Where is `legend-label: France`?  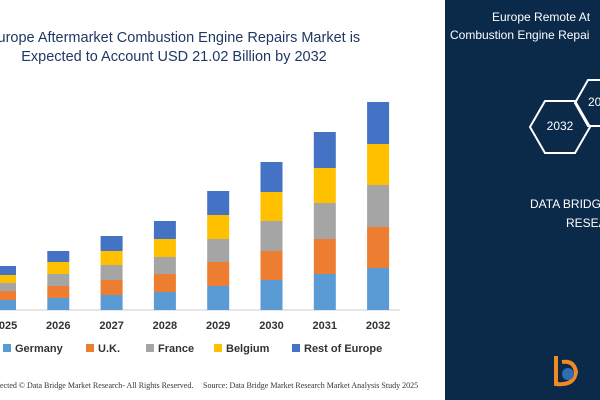
legend-label: France is located at coordinates (176, 349).